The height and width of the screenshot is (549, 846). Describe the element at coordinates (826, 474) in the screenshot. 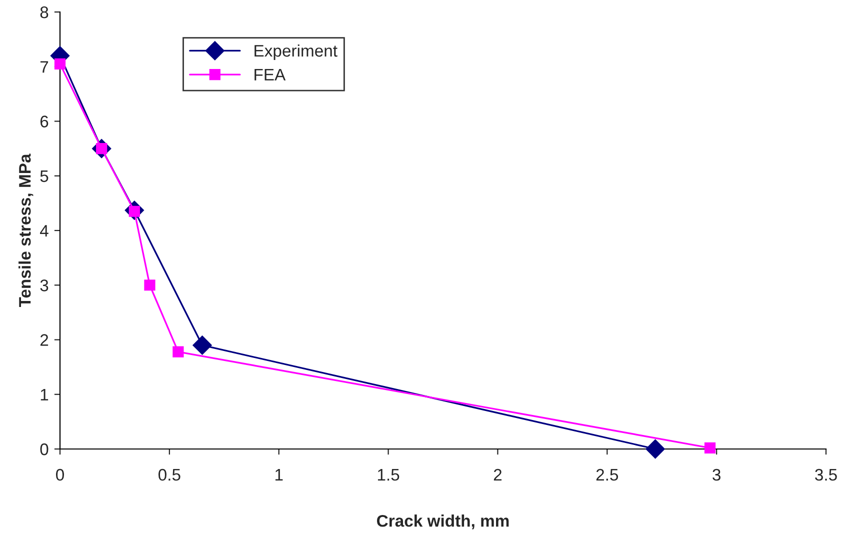

I see `x-tick-label: 3.5` at that location.